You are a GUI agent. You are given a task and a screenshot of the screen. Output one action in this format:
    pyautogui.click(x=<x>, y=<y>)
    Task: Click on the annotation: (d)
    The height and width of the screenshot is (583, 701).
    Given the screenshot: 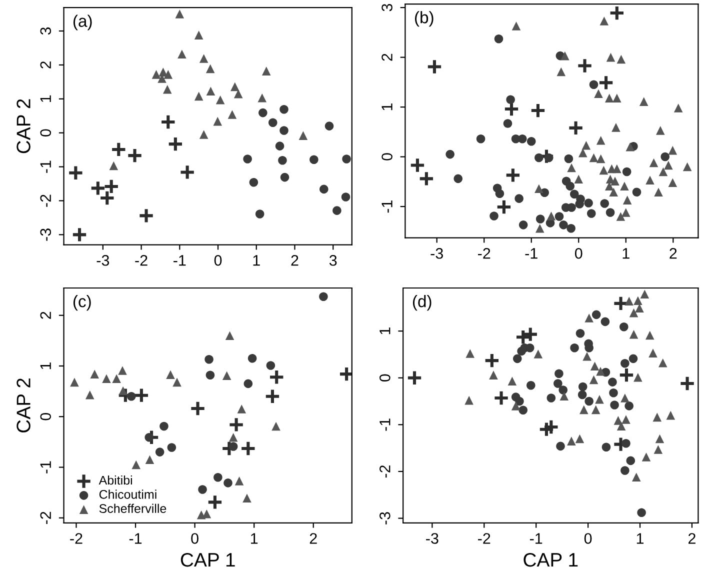 What is the action you would take?
    pyautogui.click(x=422, y=303)
    